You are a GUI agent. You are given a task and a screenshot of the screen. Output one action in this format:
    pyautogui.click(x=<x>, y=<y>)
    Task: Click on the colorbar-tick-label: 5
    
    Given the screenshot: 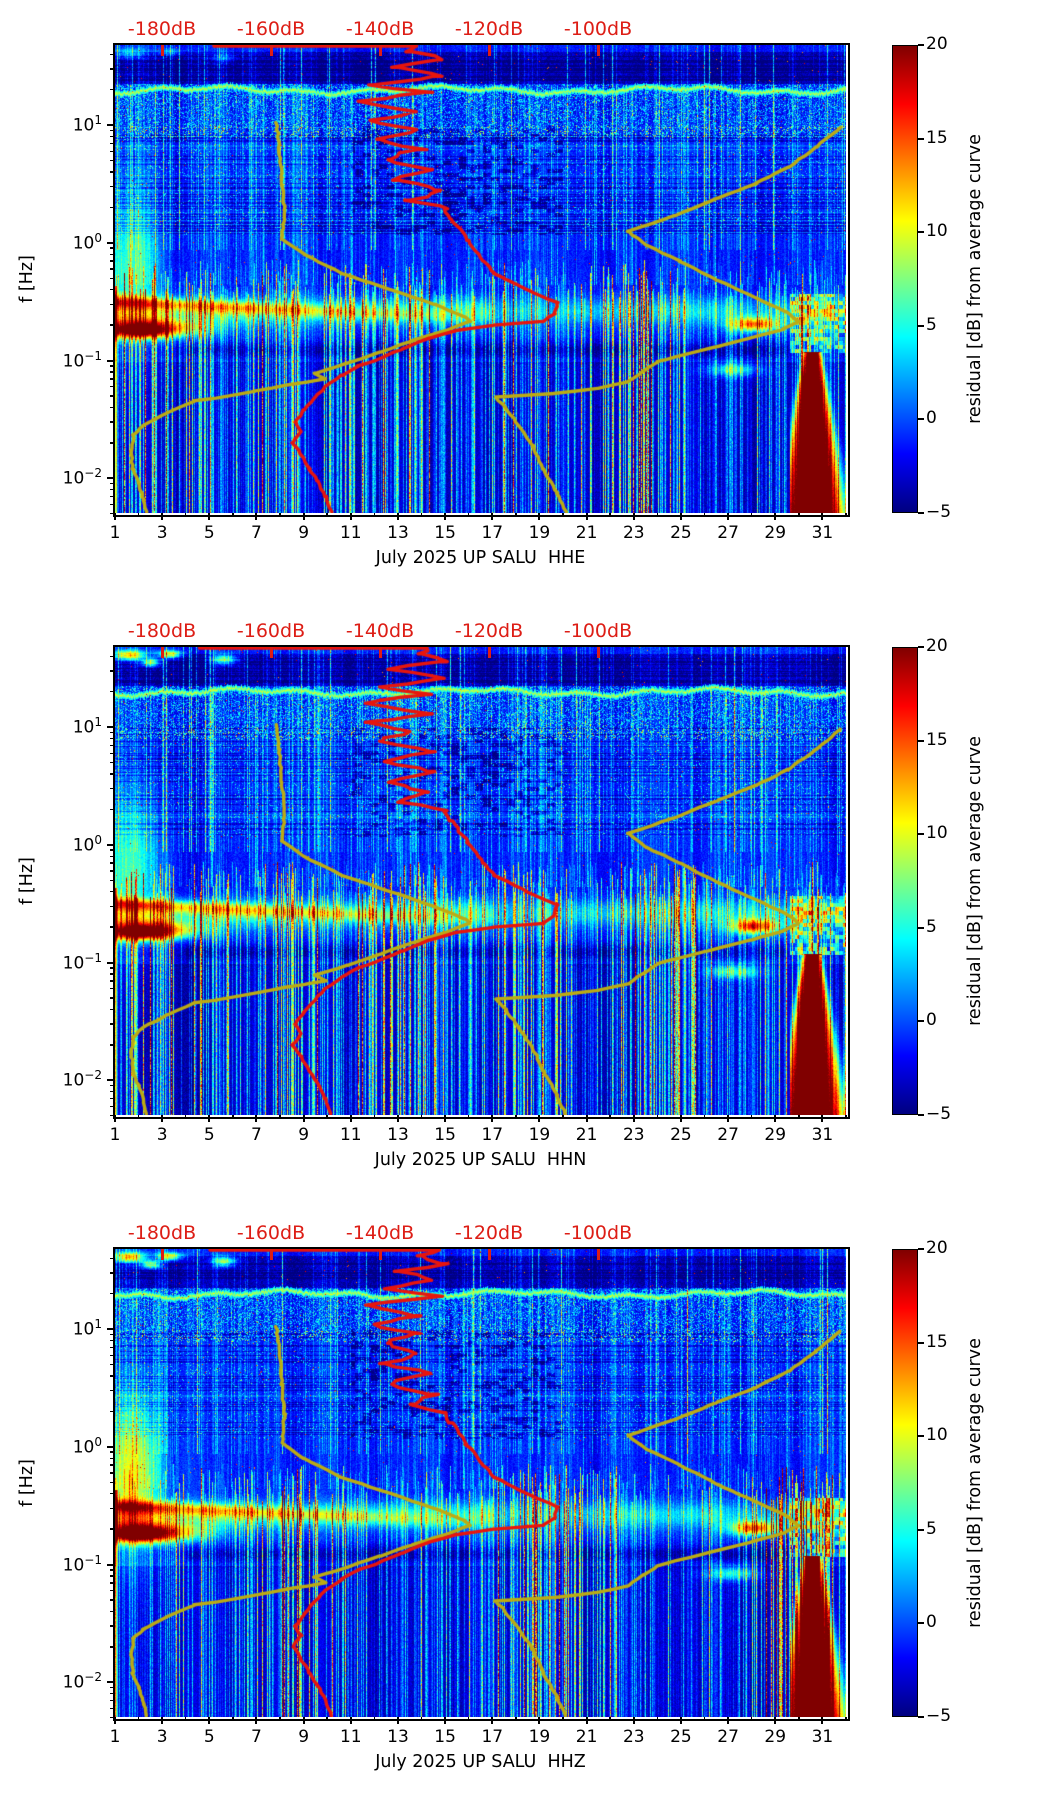 What is the action you would take?
    pyautogui.click(x=931, y=1528)
    